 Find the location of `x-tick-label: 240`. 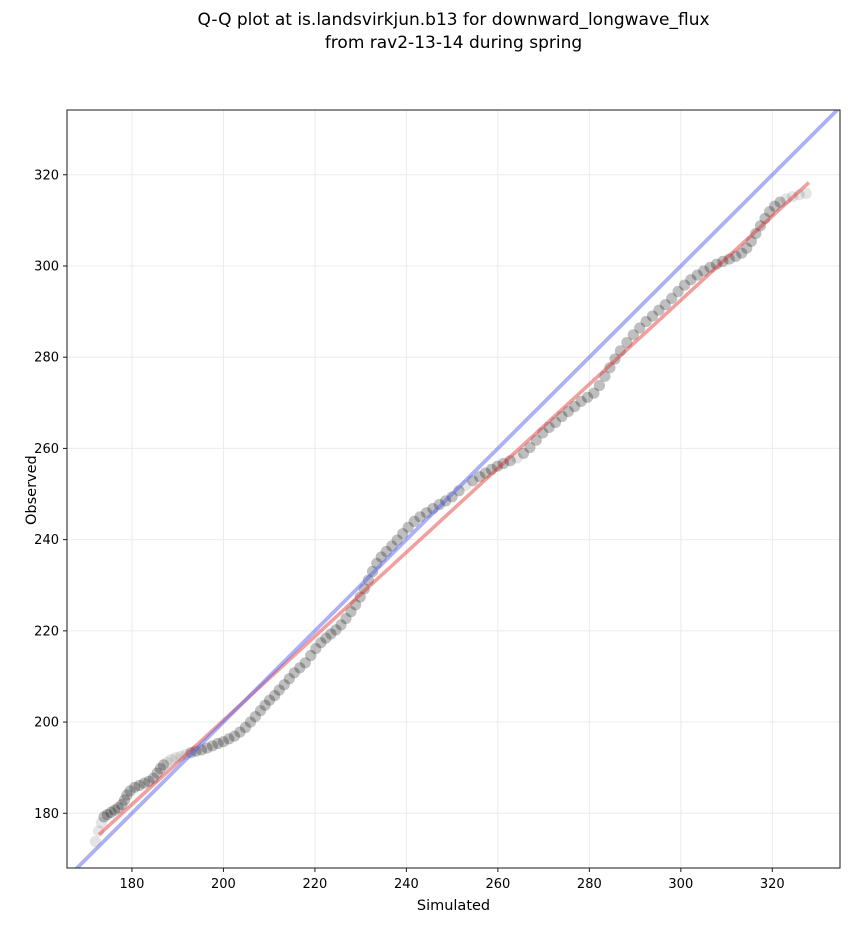

x-tick-label: 240 is located at coordinates (406, 884).